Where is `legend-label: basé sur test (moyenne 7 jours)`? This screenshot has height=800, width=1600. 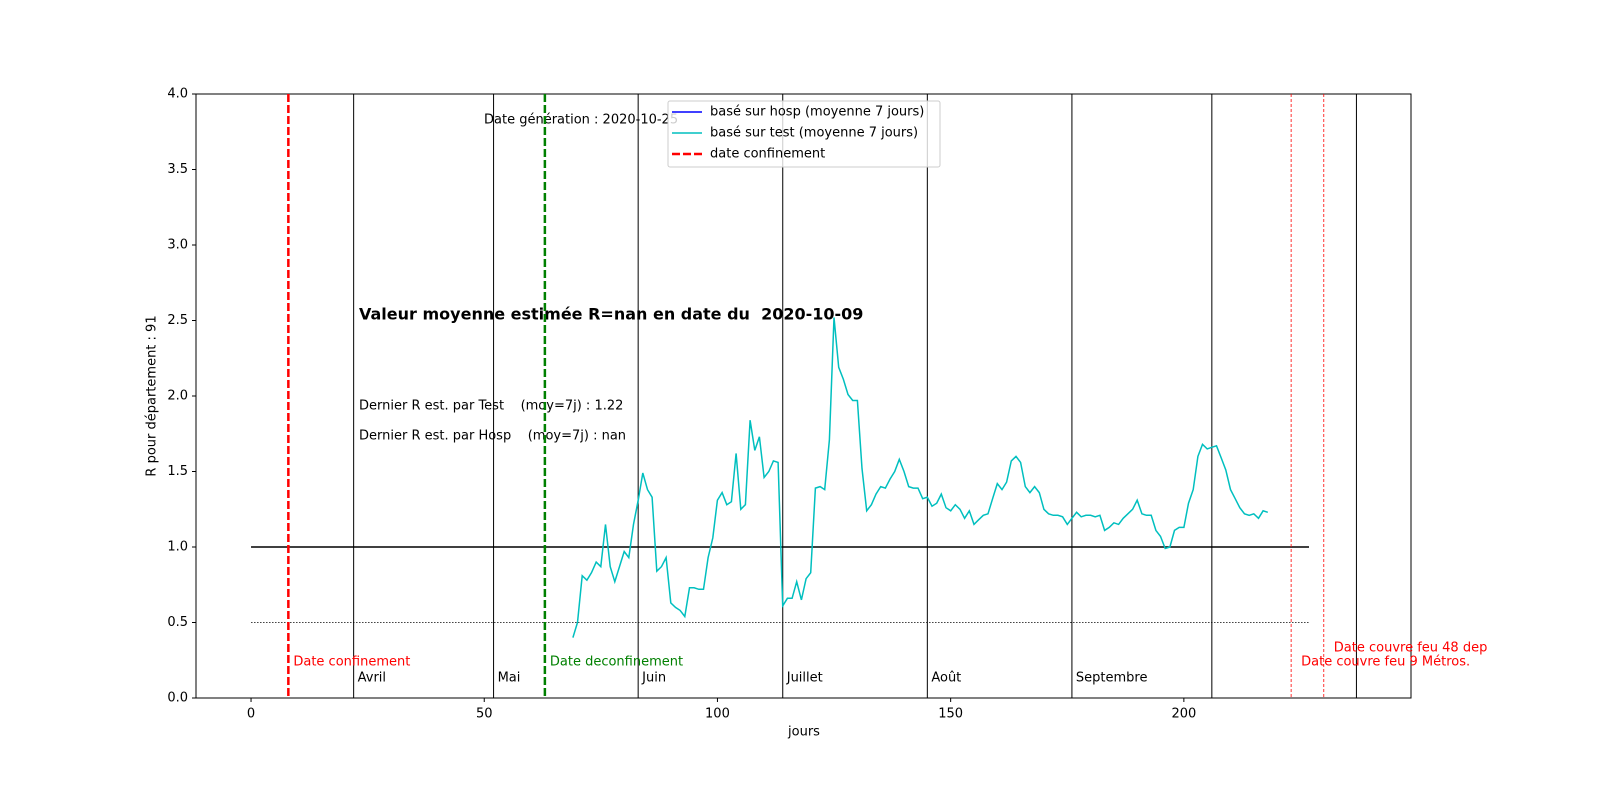 legend-label: basé sur test (moyenne 7 jours) is located at coordinates (814, 133).